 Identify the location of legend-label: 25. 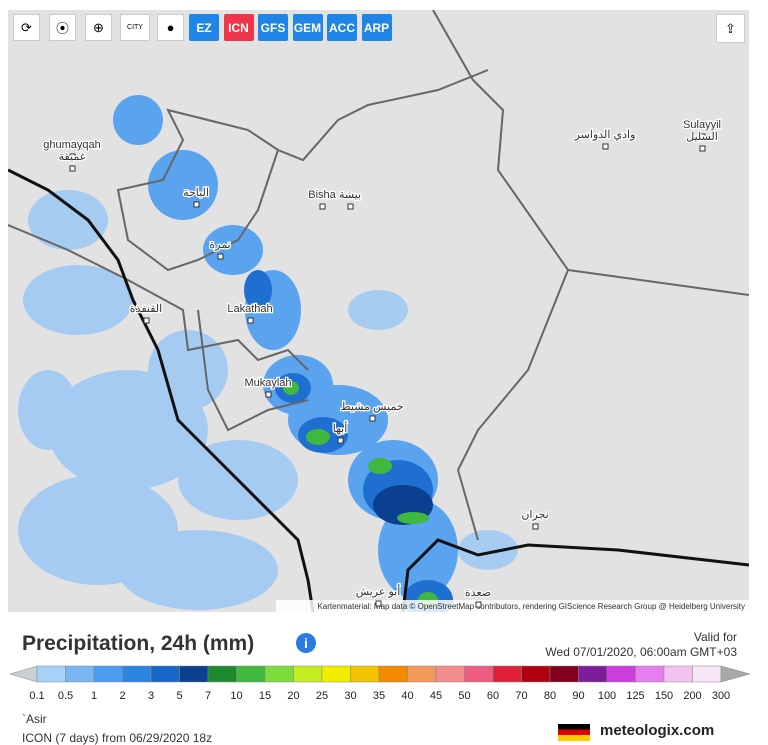
(322, 696).